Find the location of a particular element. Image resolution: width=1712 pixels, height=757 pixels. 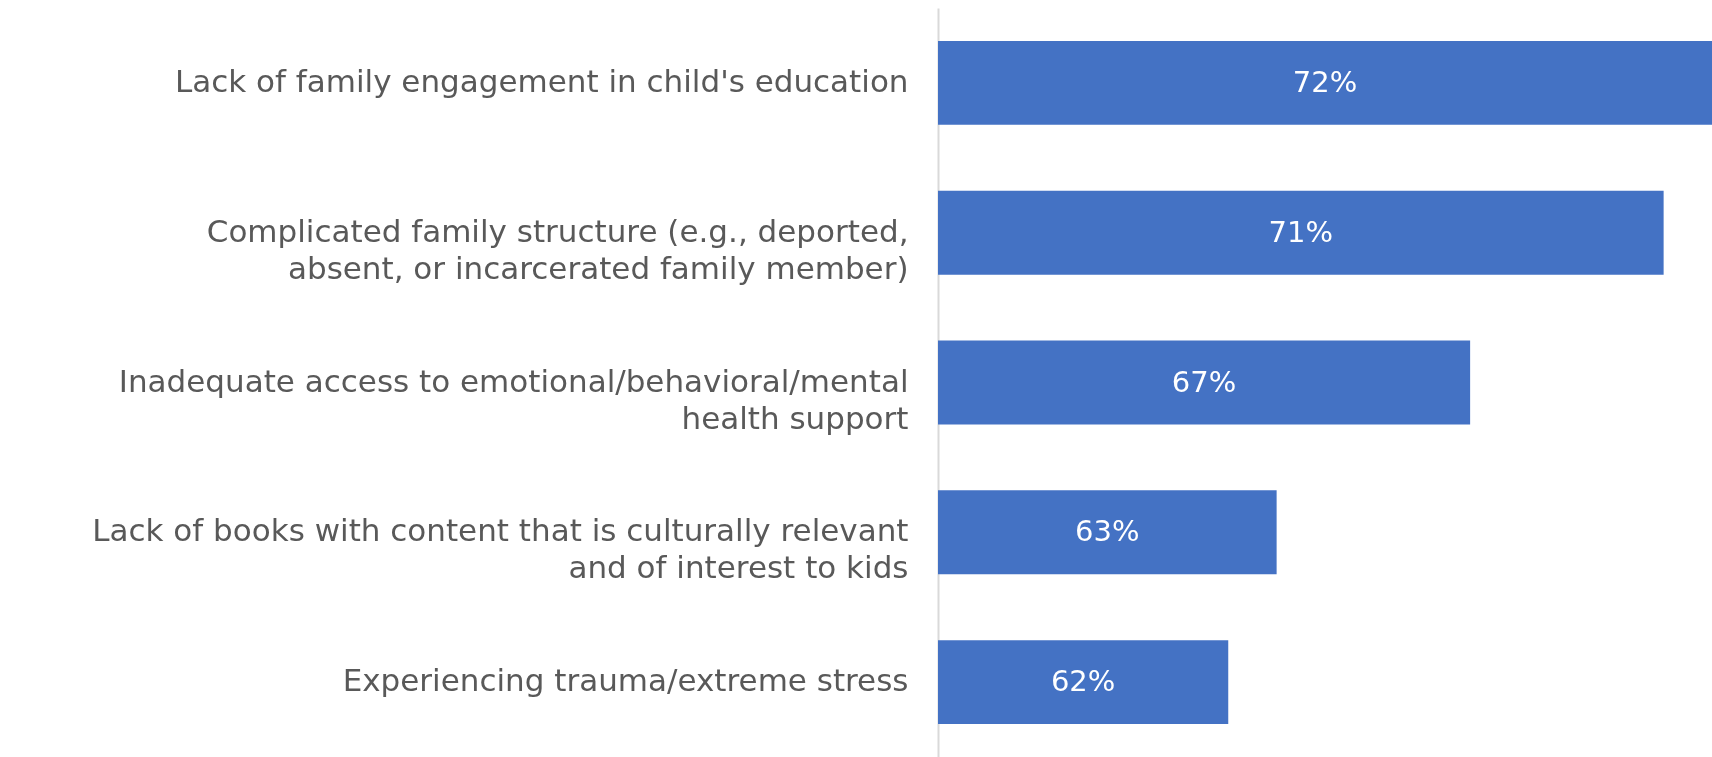

y-tick-label: Experiencing trauma/extreme stress is located at coordinates (625, 680).